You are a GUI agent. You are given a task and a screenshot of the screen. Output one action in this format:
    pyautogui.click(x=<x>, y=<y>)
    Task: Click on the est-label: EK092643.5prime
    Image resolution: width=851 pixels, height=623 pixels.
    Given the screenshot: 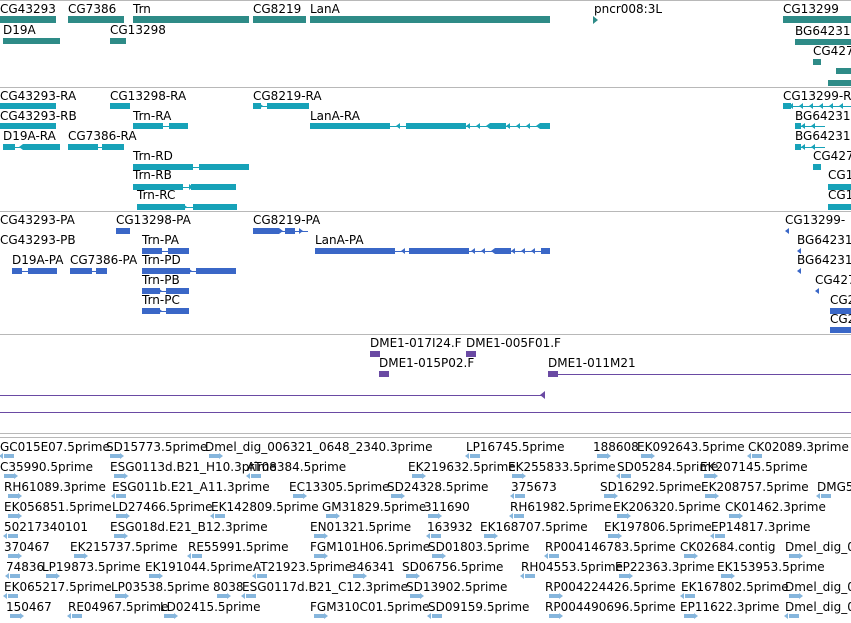 What is the action you would take?
    pyautogui.click(x=691, y=447)
    